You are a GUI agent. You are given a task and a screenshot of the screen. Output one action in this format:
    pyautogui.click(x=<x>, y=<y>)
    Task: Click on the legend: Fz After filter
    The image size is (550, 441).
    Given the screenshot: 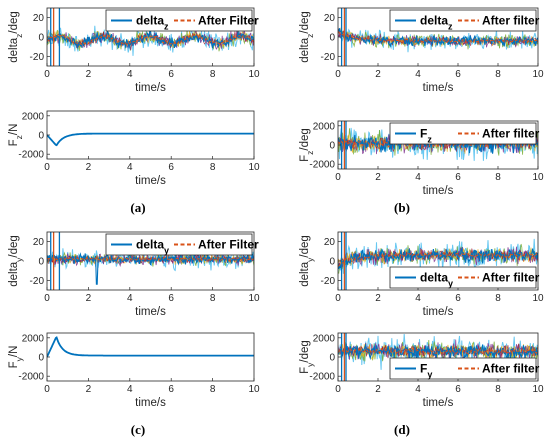 What is the action you would take?
    pyautogui.click(x=464, y=133)
    